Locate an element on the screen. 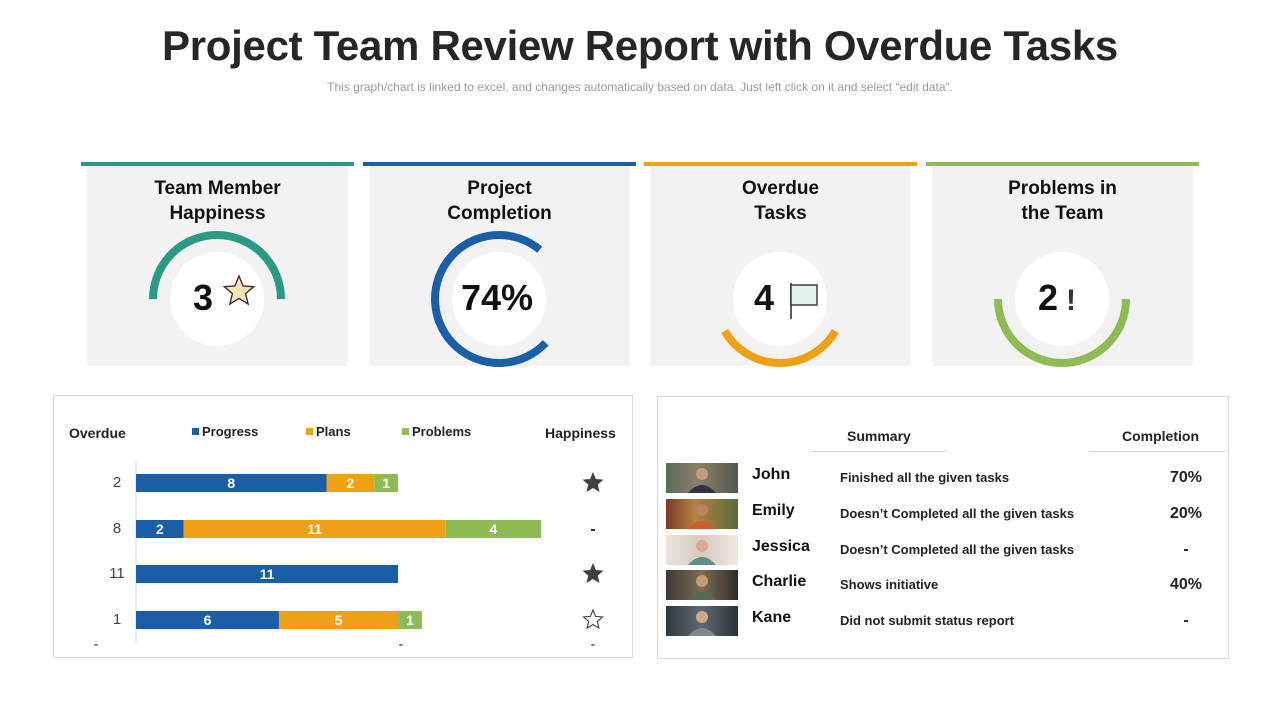 The width and height of the screenshot is (1280, 720). kpi-value: 4 is located at coordinates (764, 297).